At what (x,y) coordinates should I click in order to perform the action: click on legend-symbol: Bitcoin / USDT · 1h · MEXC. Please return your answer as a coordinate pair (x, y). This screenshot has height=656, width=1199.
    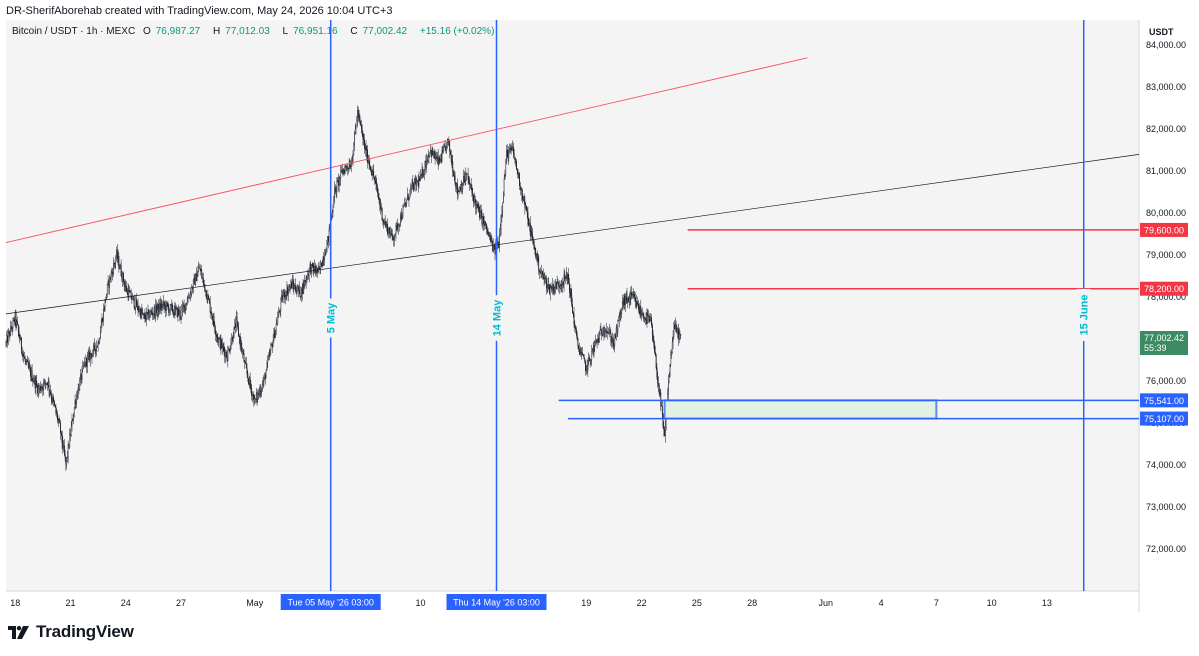
    Looking at the image, I should click on (74, 31).